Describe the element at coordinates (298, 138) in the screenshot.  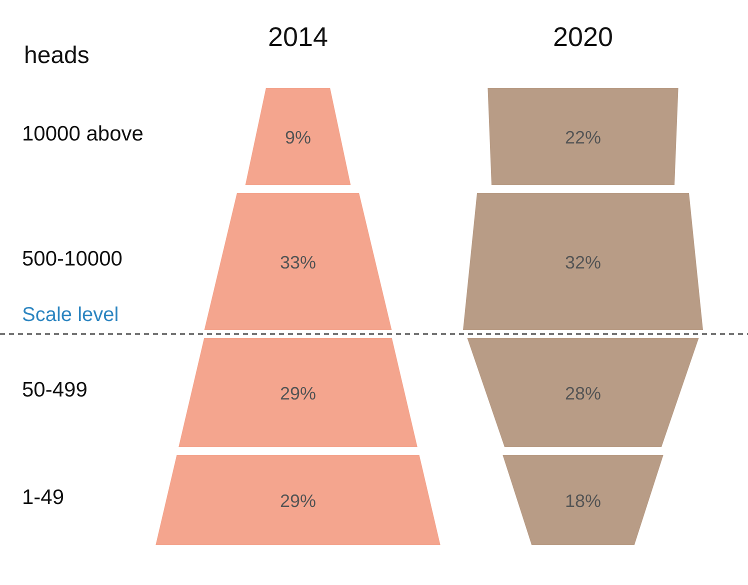
I see `data-label: 9%` at that location.